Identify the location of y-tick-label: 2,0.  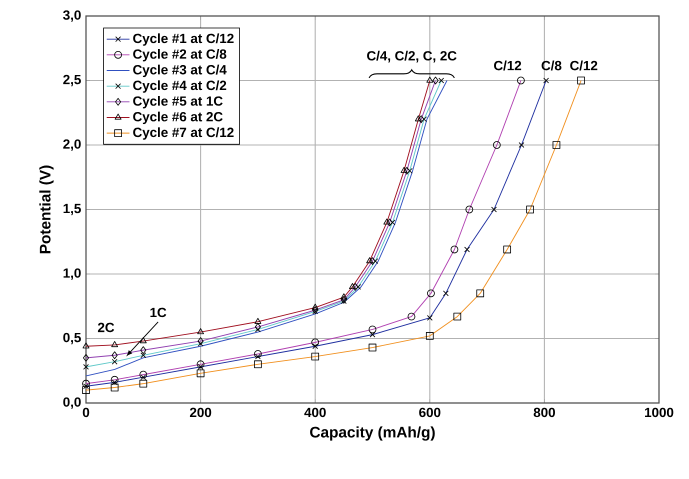
(72, 145).